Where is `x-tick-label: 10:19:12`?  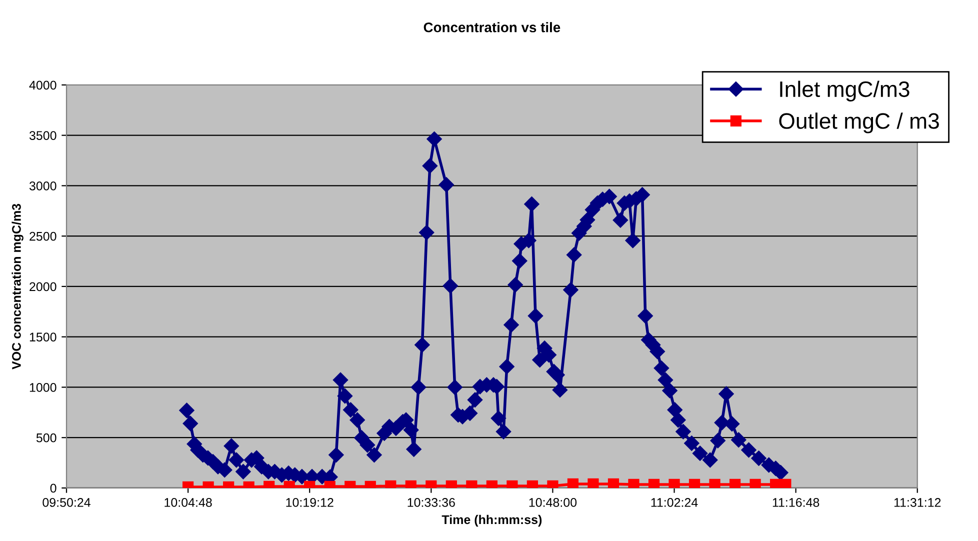
x-tick-label: 10:19:12 is located at coordinates (310, 502).